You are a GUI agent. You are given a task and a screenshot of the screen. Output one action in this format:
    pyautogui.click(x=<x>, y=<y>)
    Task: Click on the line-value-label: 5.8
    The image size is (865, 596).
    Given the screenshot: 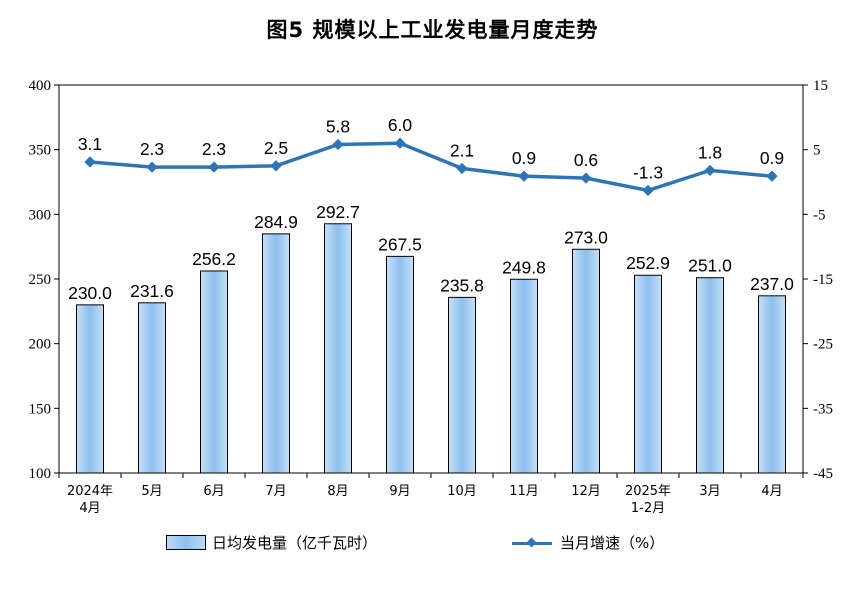 What is the action you would take?
    pyautogui.click(x=338, y=126)
    